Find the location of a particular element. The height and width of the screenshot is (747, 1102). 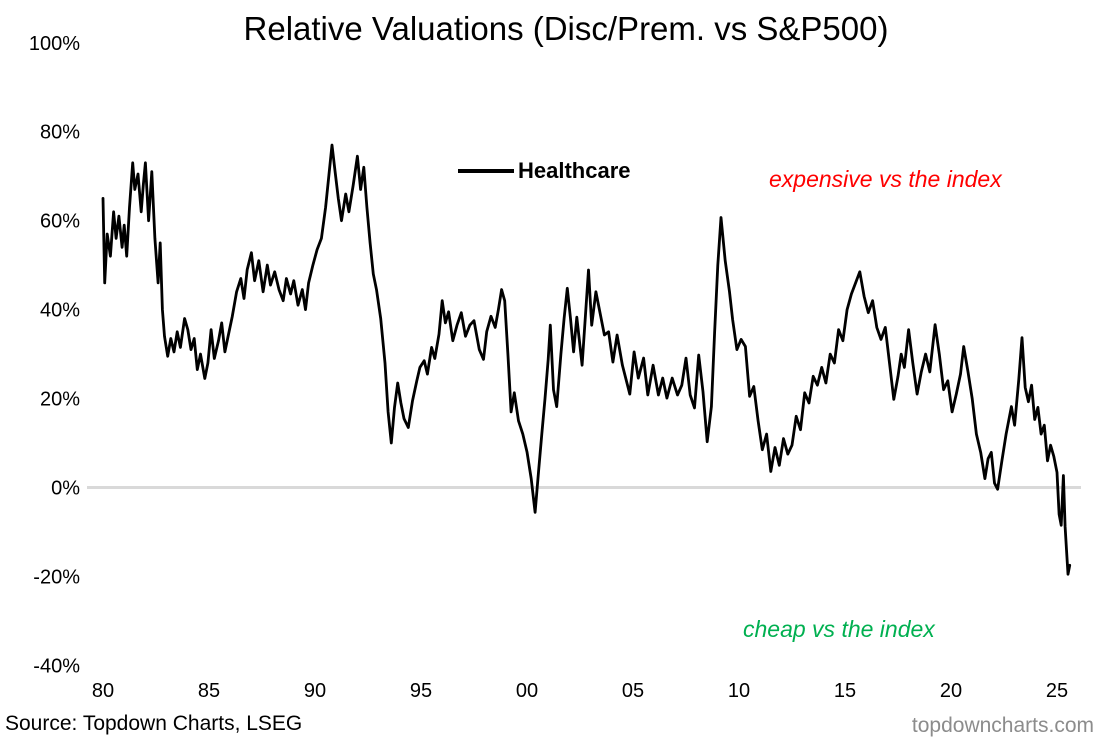

watermark: topdowncharts.com is located at coordinates (1002, 725).